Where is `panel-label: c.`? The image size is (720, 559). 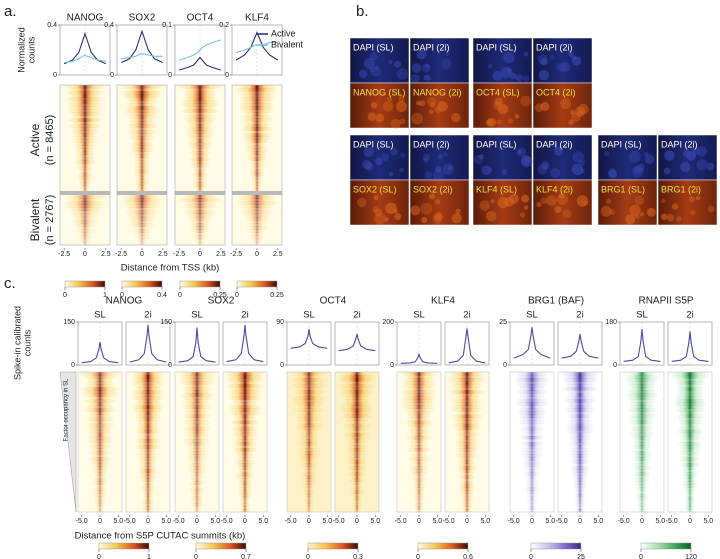
panel-label: c. is located at coordinates (10, 283).